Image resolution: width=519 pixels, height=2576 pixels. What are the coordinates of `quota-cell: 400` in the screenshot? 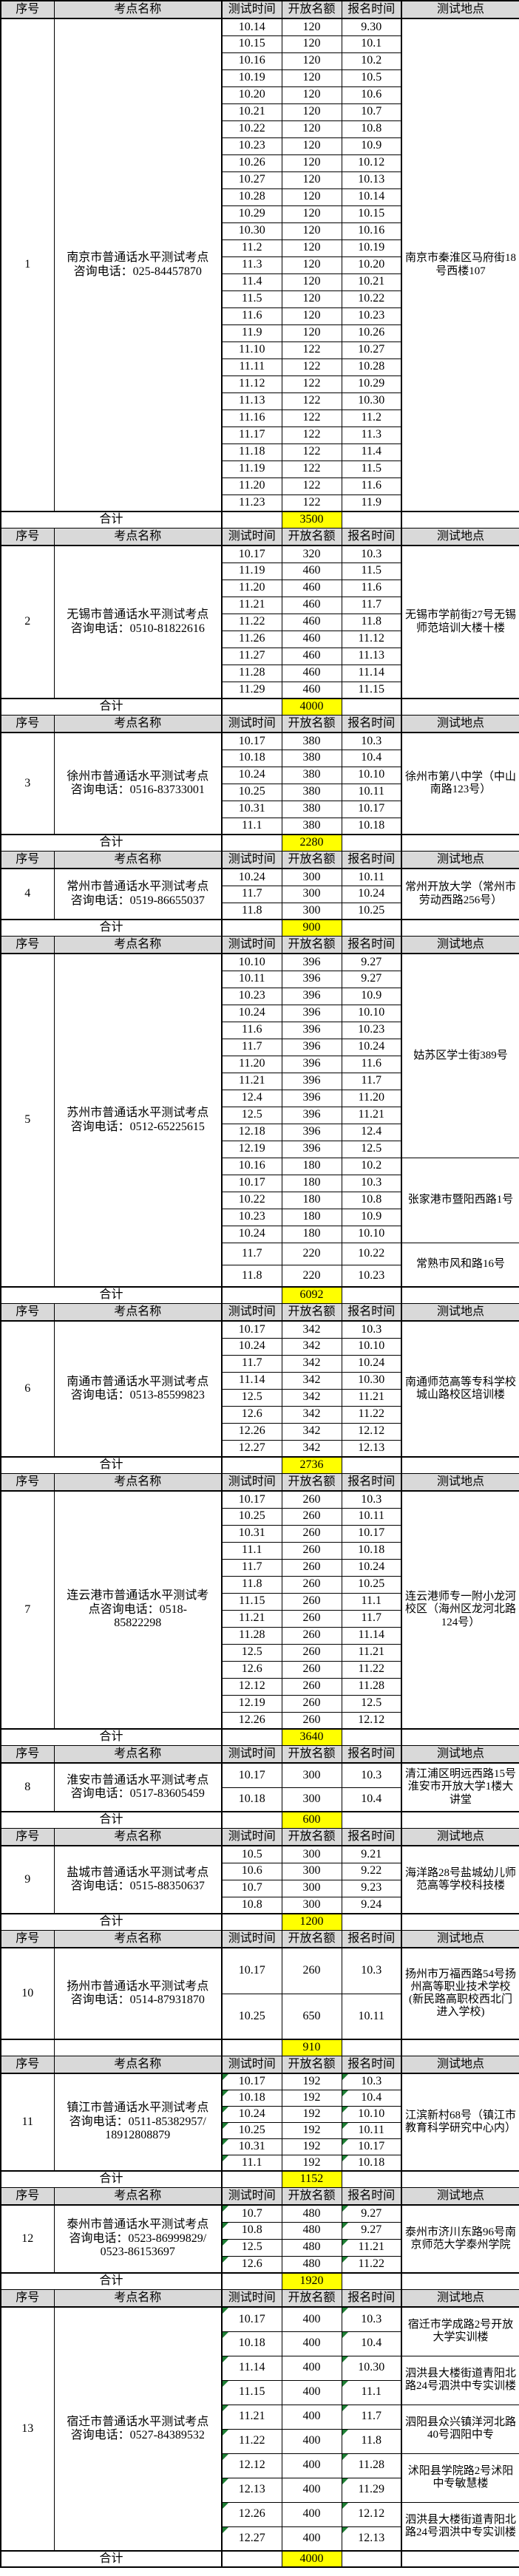 It's located at (312, 2417).